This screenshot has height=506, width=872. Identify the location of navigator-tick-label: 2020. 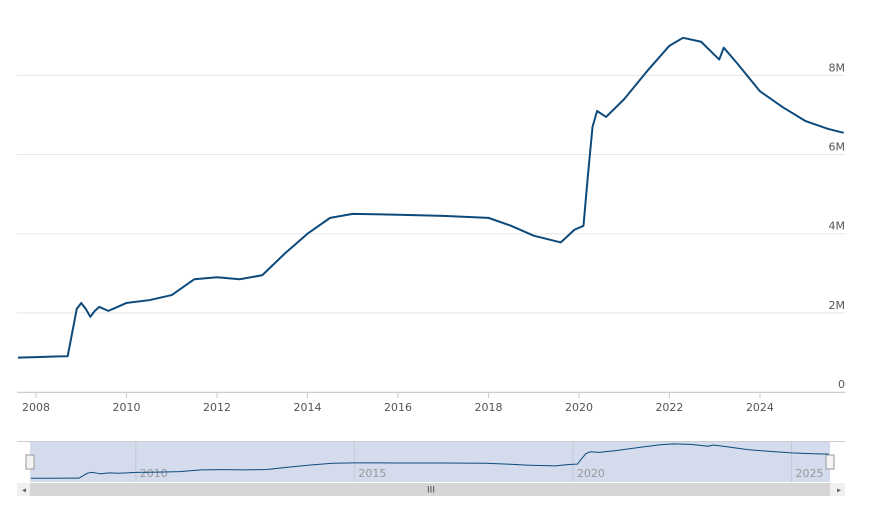
(591, 473).